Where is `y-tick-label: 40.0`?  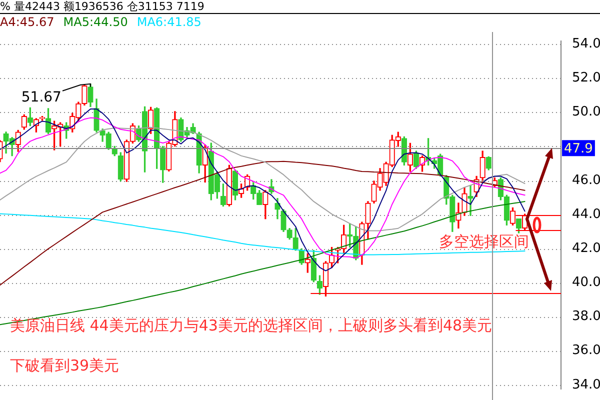 y-tick-label: 40.0 is located at coordinates (586, 282).